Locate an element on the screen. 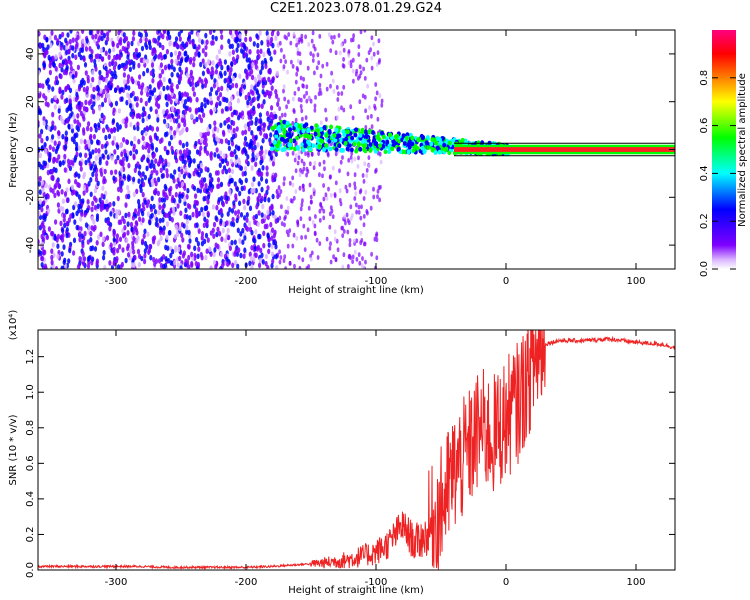 The image size is (750, 600). y-tick-label: 0.0 is located at coordinates (30, 570).